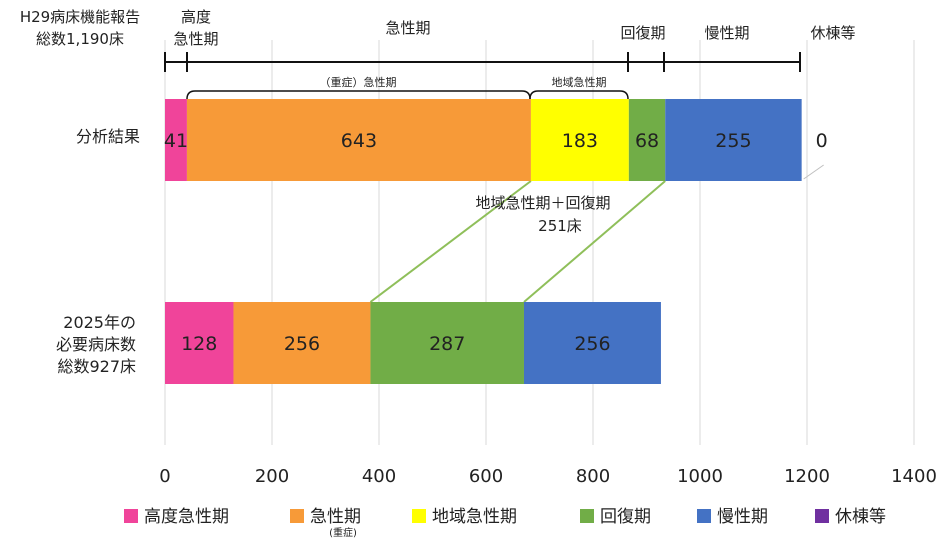 The image size is (939, 539). What do you see at coordinates (594, 241) in the screenshot?
I see `connector-right` at bounding box center [594, 241].